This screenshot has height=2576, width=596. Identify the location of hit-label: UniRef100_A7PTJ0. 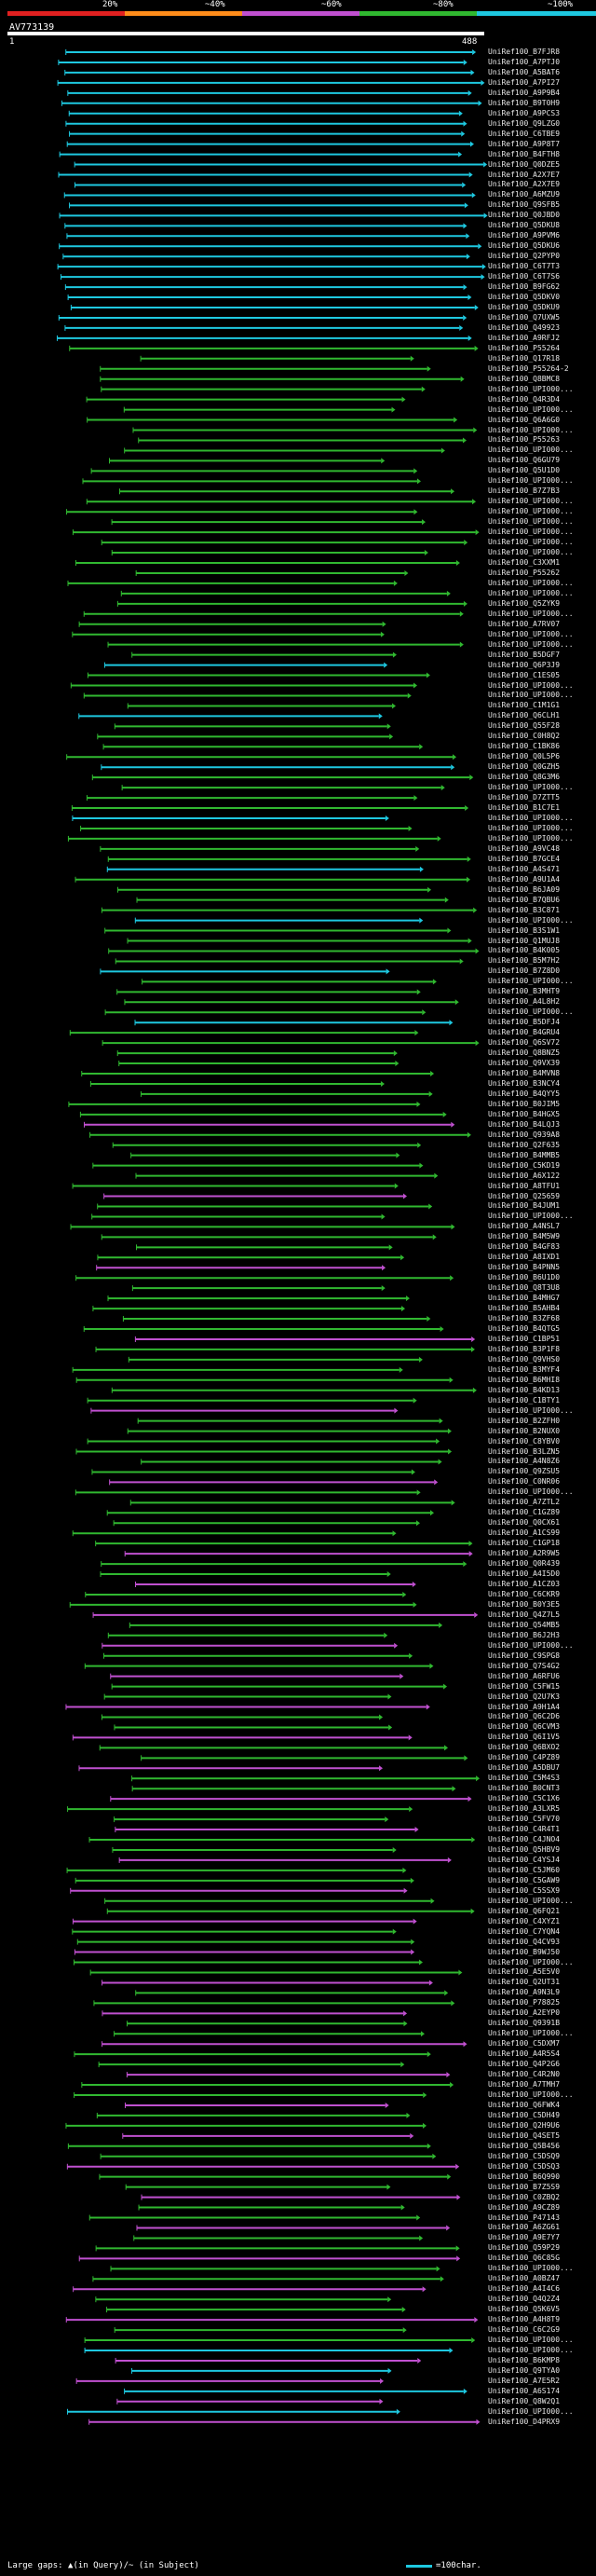
(524, 61).